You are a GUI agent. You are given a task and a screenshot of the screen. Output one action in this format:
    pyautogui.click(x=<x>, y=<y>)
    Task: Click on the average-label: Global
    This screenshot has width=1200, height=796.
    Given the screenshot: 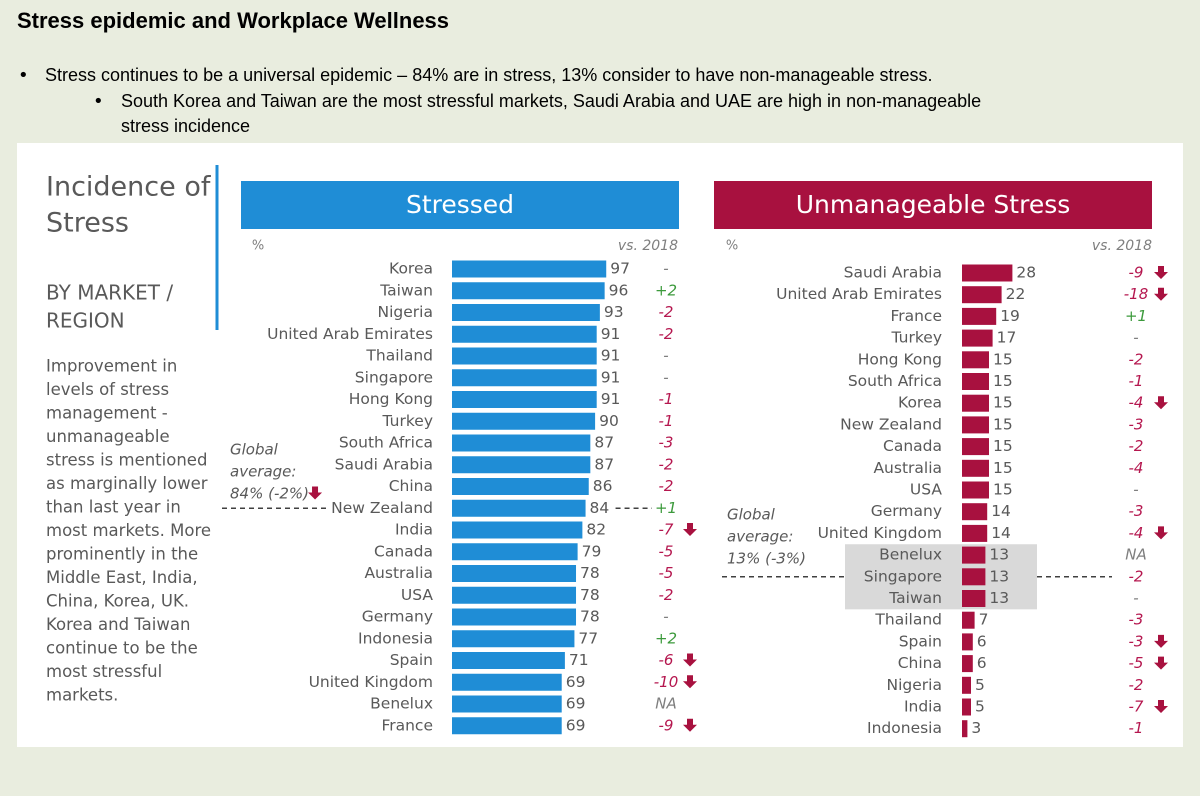 What is the action you would take?
    pyautogui.click(x=751, y=515)
    